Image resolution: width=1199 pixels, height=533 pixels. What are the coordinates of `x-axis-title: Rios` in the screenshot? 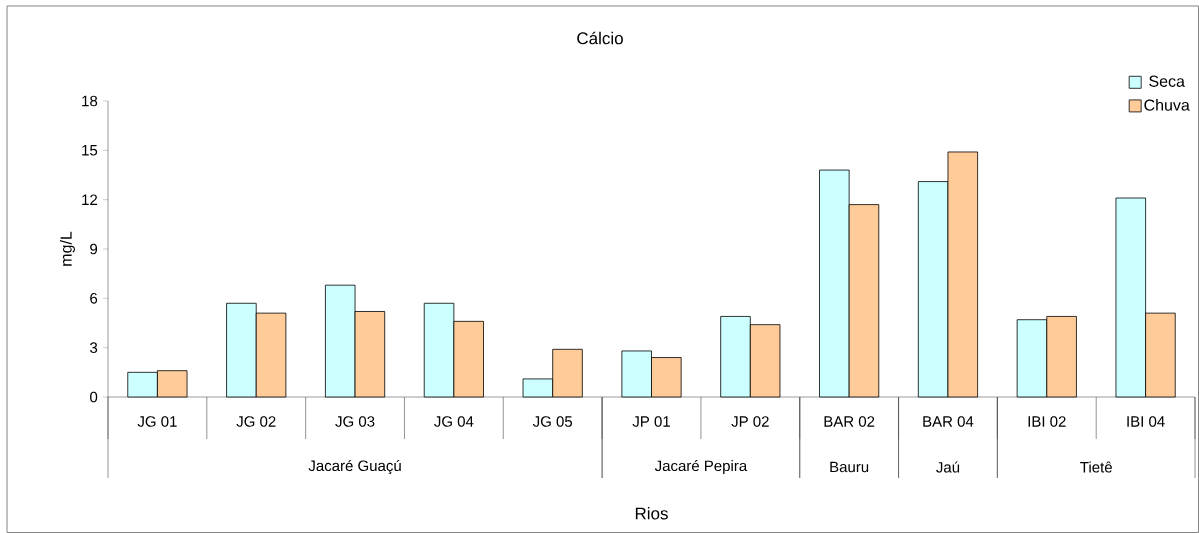 It's located at (651, 513).